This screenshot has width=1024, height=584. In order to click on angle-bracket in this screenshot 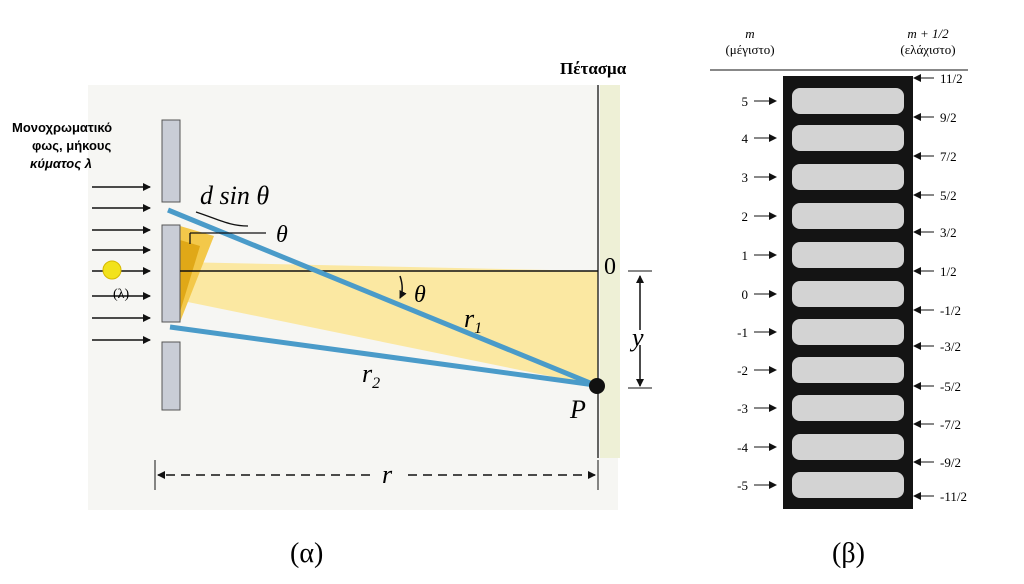, I will do `click(227, 238)`.